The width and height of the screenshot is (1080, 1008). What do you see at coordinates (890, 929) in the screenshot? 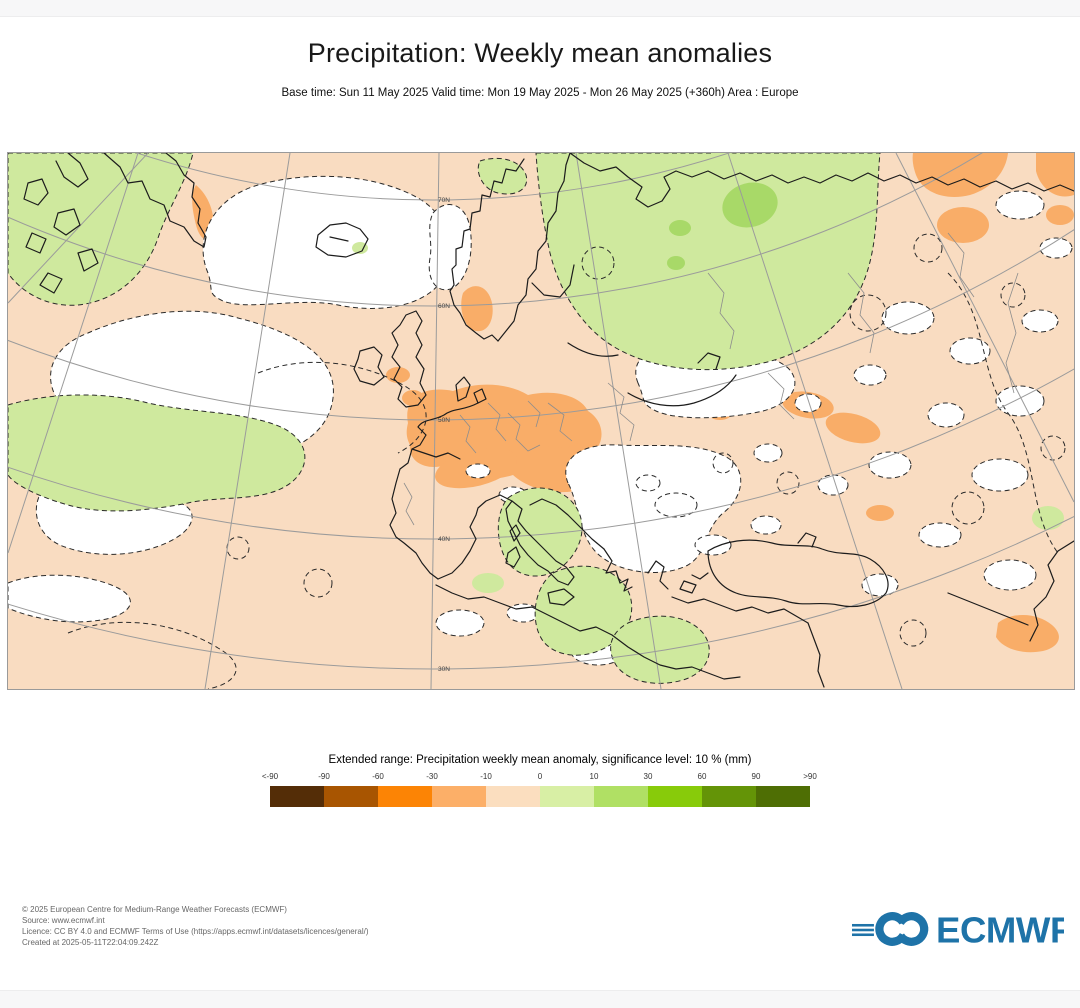
I see `ecmwf-logo-mark` at bounding box center [890, 929].